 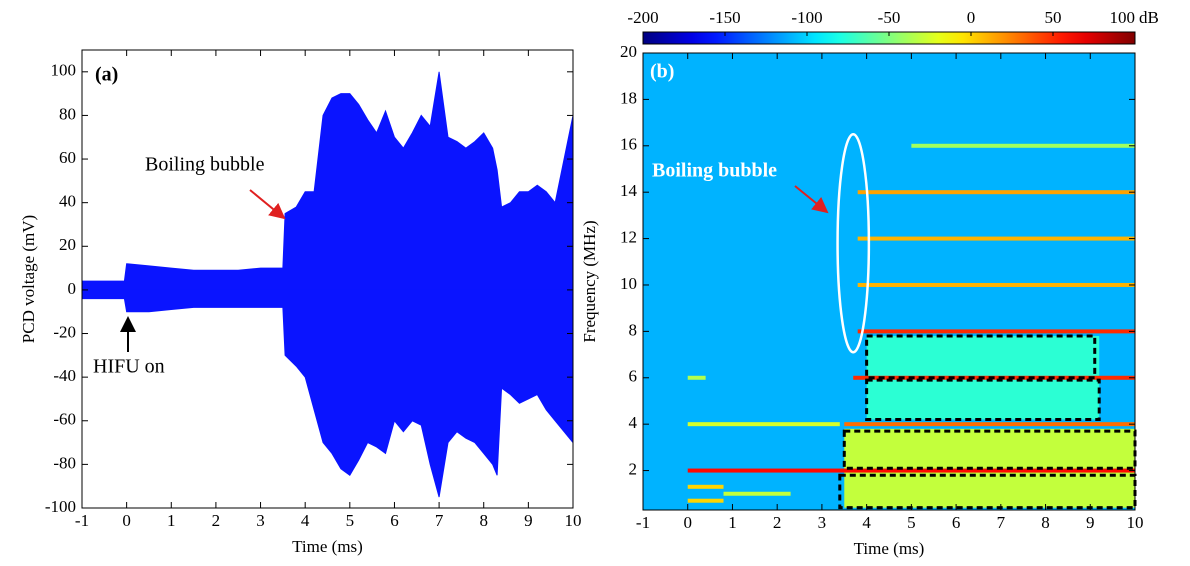 What do you see at coordinates (628, 144) in the screenshot?
I see `y-tick-label: 16` at bounding box center [628, 144].